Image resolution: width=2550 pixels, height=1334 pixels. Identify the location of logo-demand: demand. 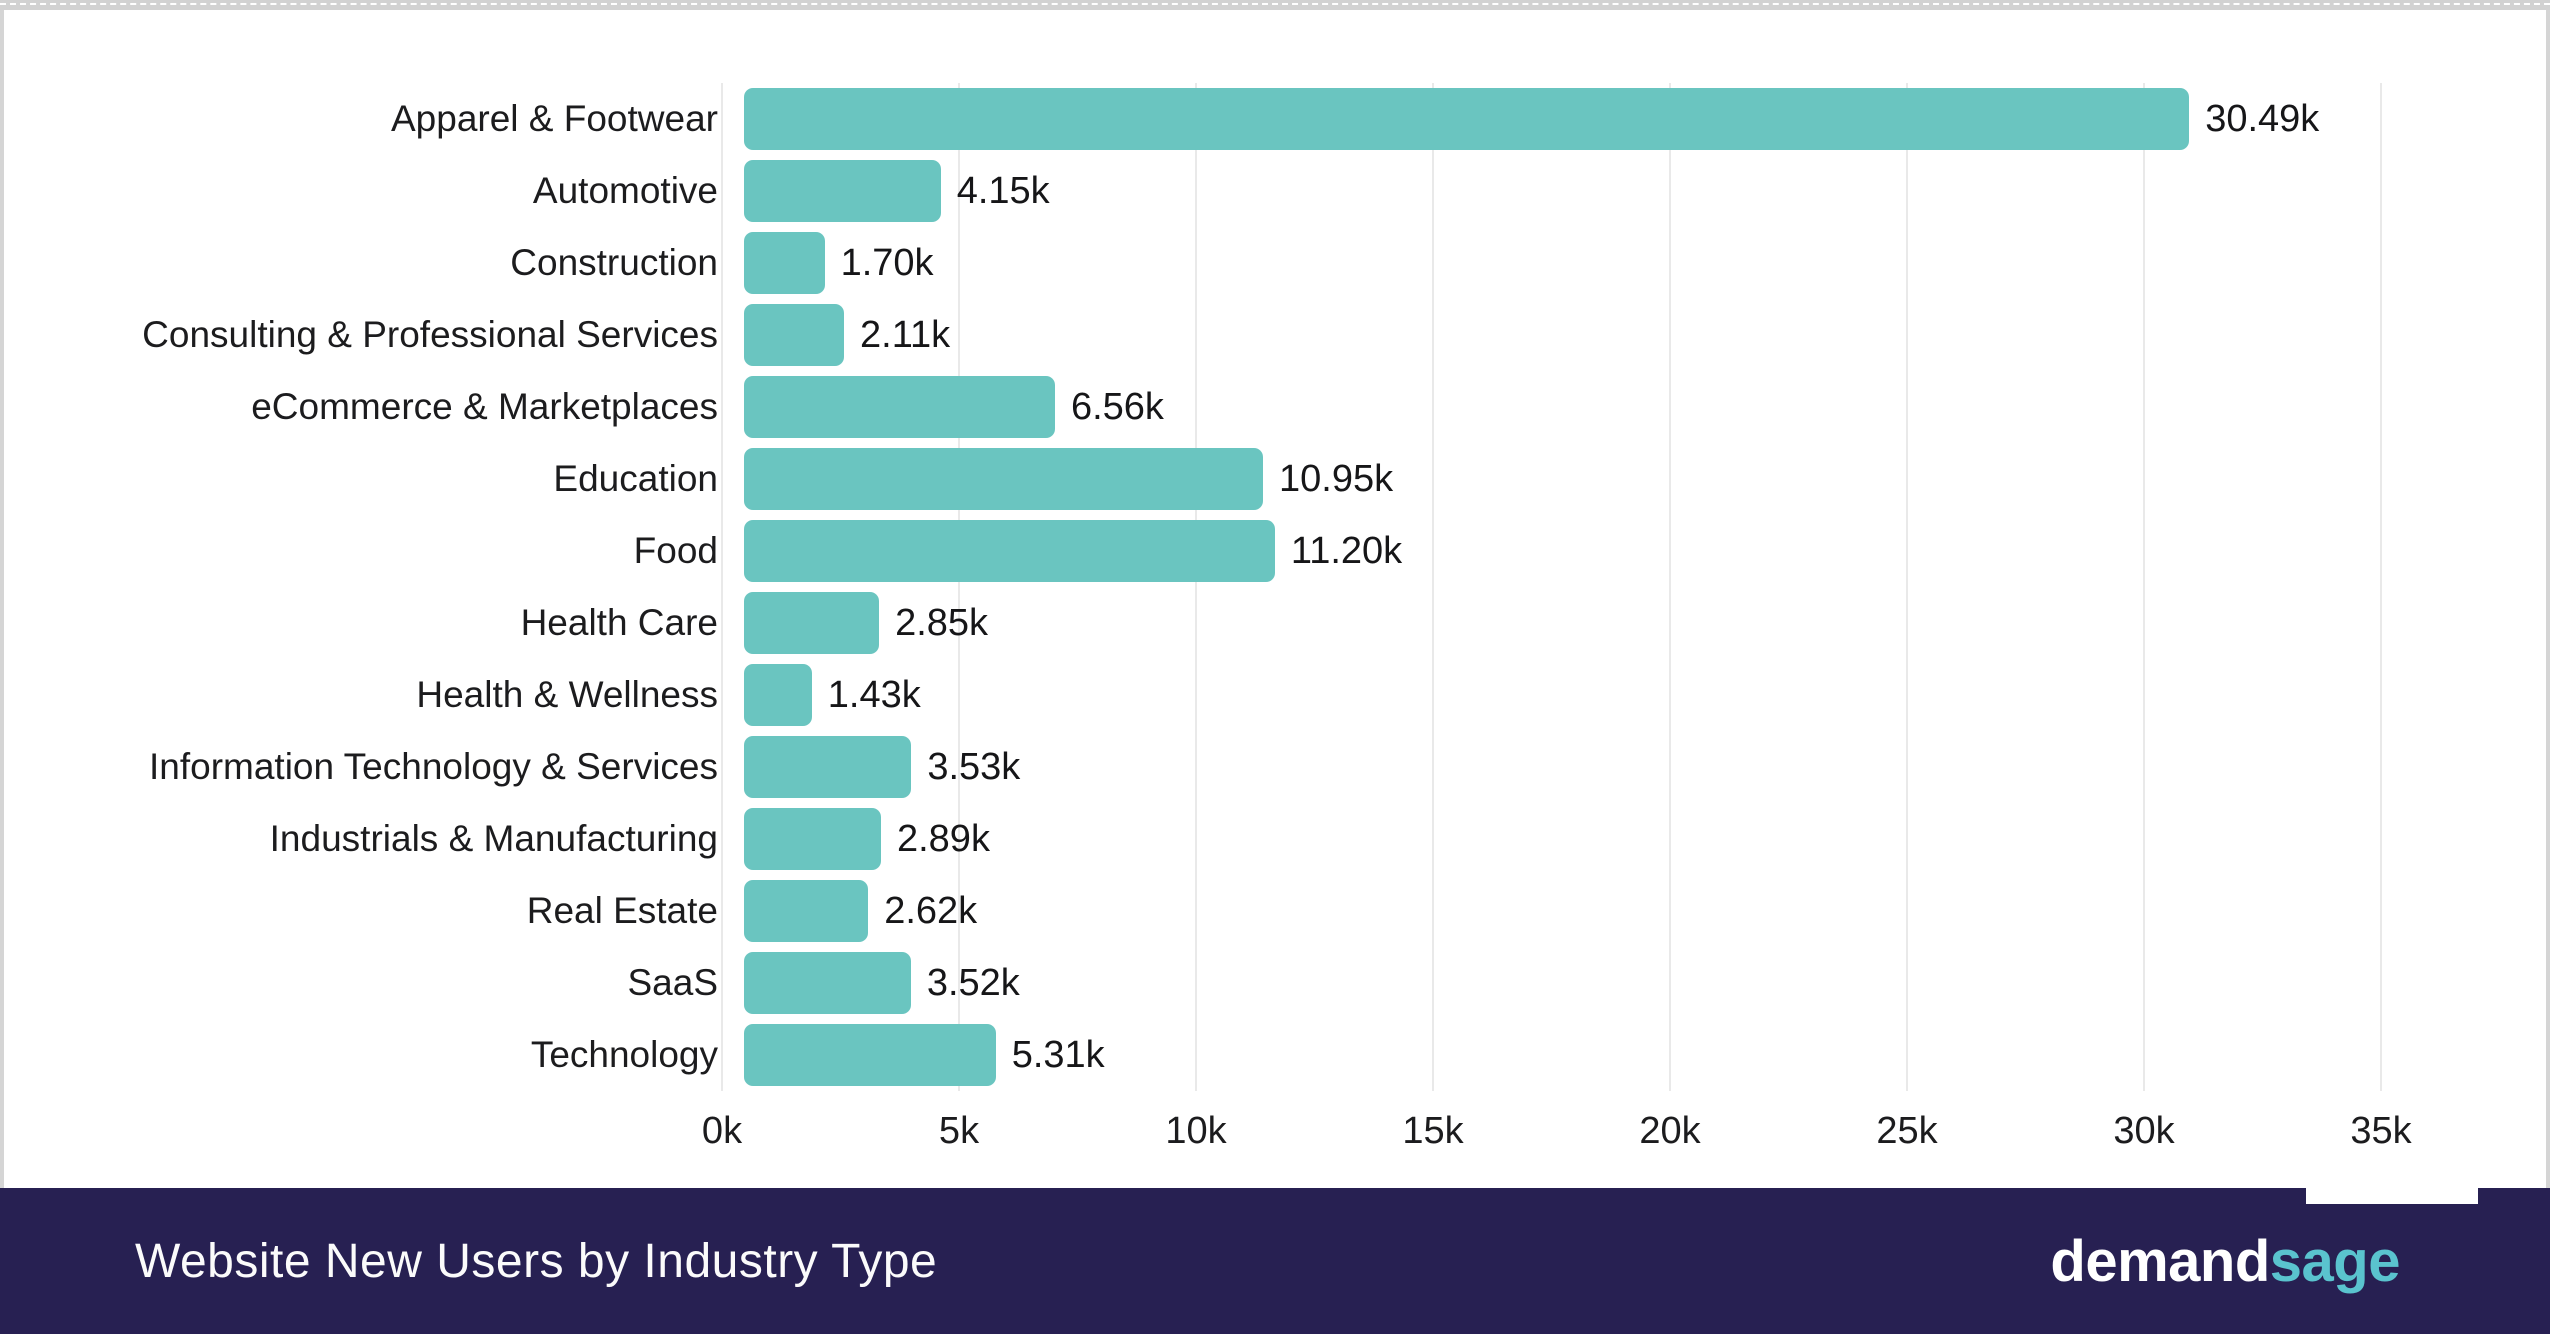
(2160, 1261).